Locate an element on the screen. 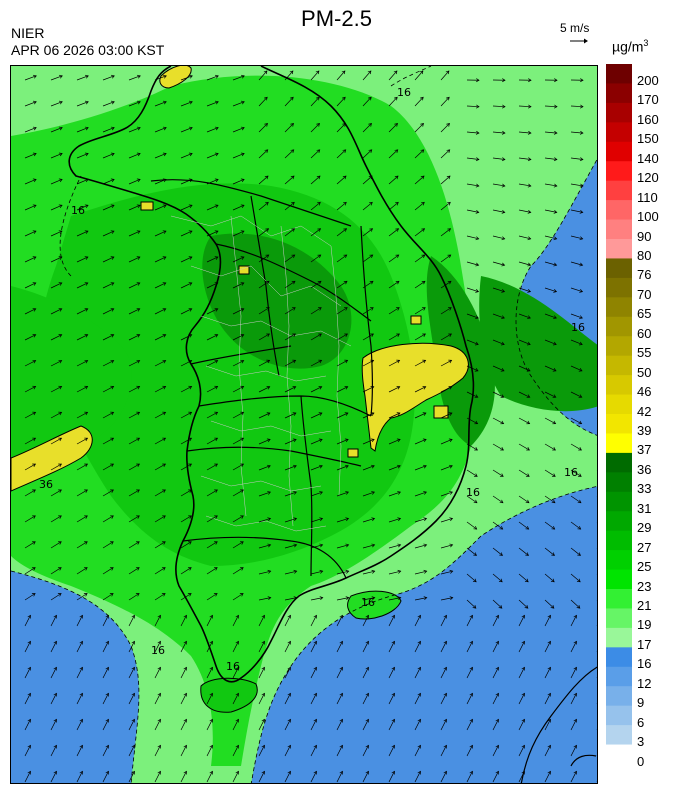  color-scale-label: 31 is located at coordinates (644, 508).